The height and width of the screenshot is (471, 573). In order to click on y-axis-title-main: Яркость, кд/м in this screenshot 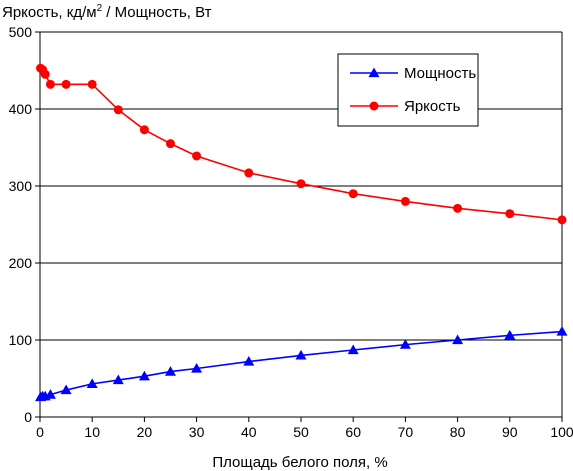, I will do `click(49, 12)`.